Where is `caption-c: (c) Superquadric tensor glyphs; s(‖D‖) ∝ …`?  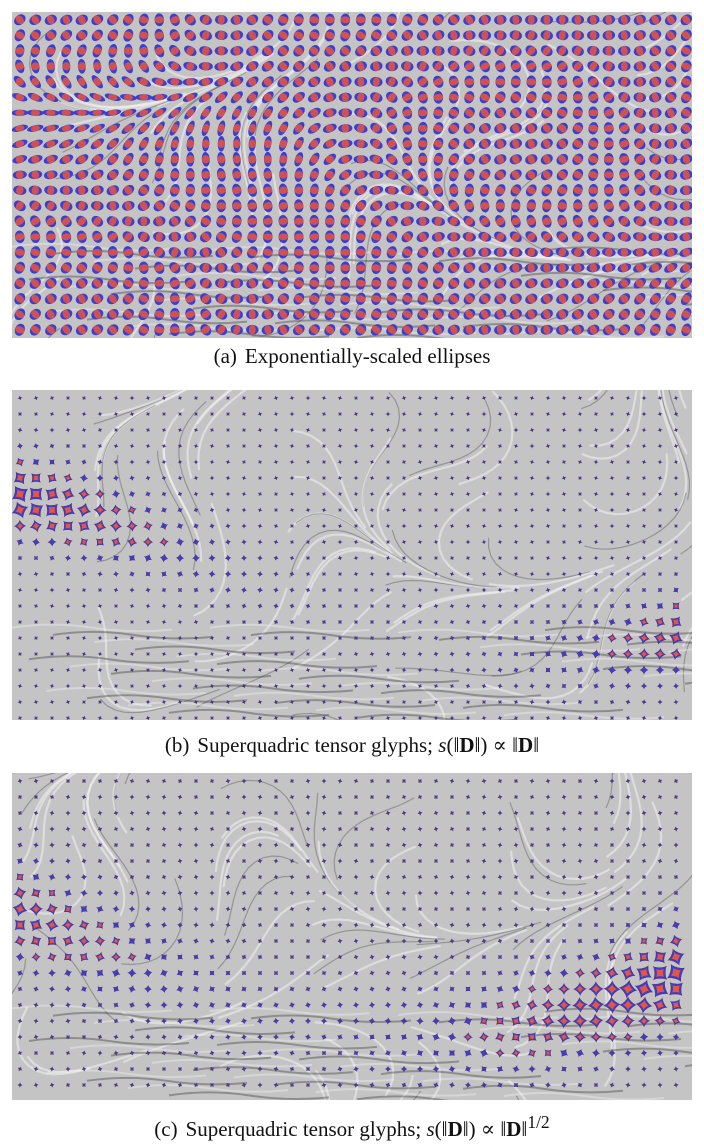 caption-c: (c) Superquadric tensor glyphs; s(‖D‖) ∝ … is located at coordinates (352, 1125).